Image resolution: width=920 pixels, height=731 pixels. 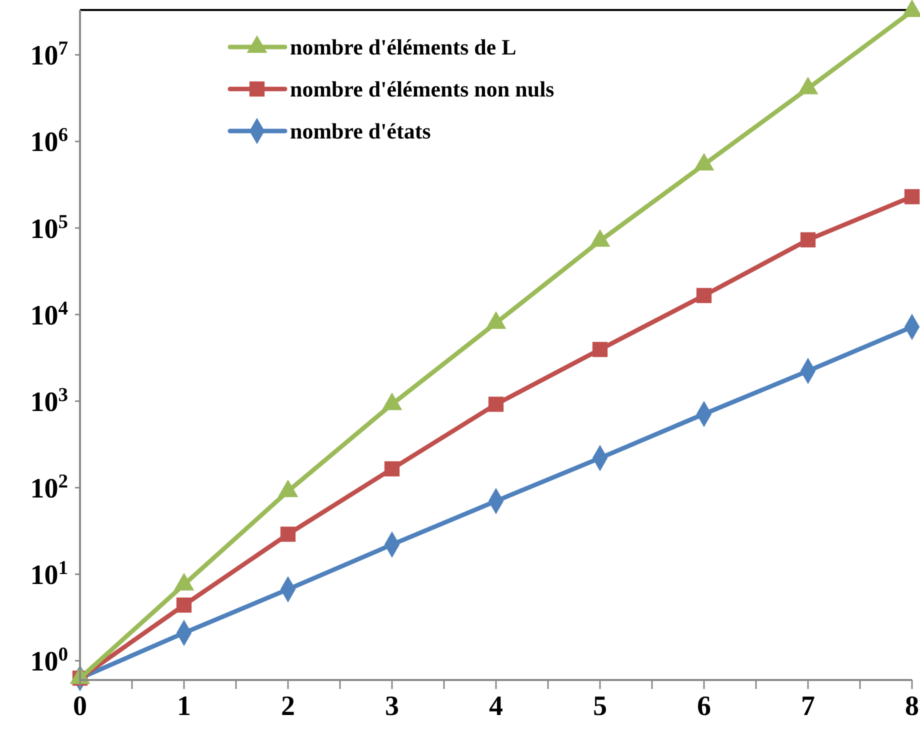 I want to click on y-tick-label: 10$^{3}$, so click(x=49, y=401).